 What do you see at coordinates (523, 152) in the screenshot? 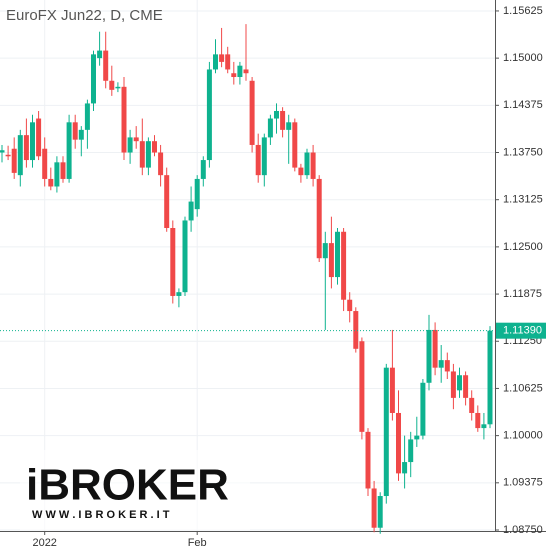
I see `y-tick-label: 1.13750` at bounding box center [523, 152].